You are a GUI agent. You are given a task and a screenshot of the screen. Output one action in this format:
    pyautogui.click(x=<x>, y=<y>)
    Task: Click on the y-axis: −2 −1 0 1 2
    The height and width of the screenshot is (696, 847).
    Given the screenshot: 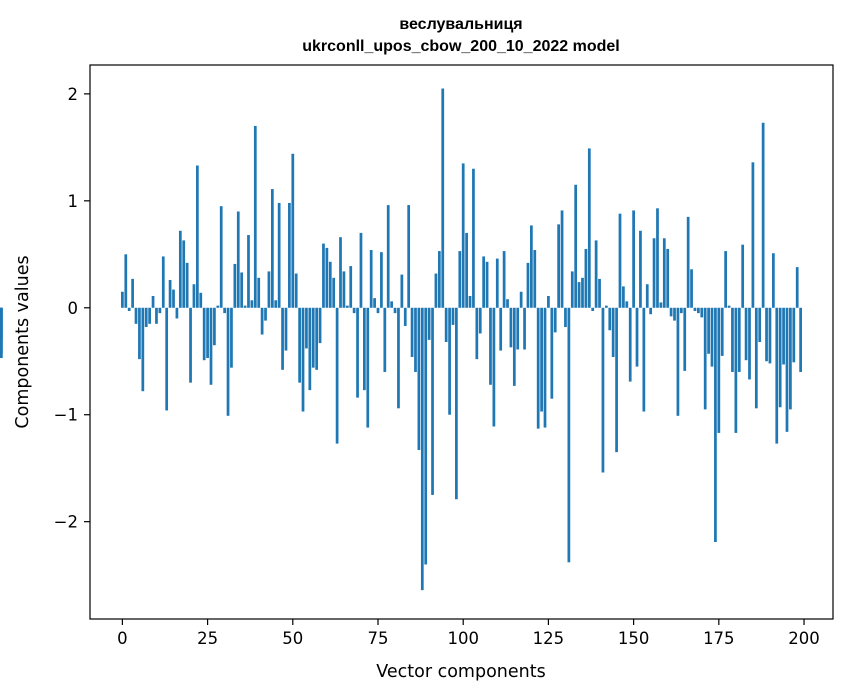 What is the action you would take?
    pyautogui.click(x=72, y=308)
    